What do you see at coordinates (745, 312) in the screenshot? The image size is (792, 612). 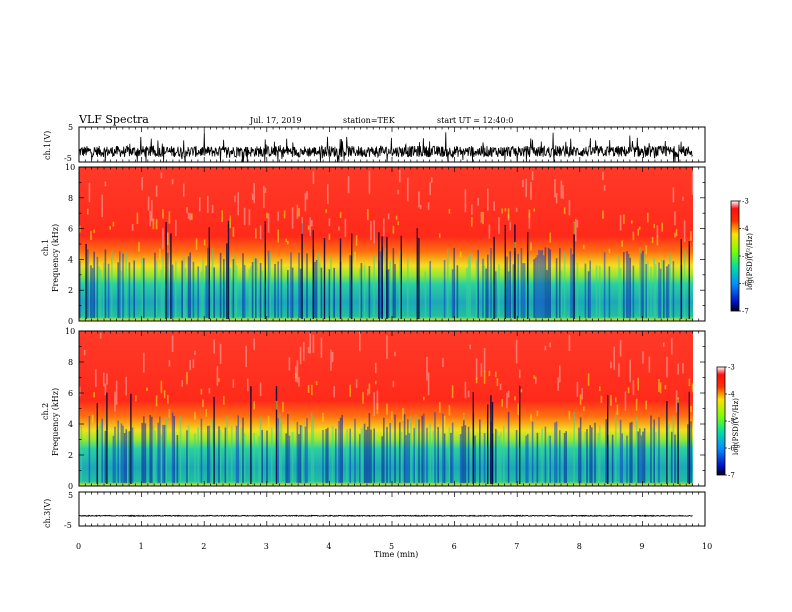 I see `colorbar-tick-label: -7` at bounding box center [745, 312].